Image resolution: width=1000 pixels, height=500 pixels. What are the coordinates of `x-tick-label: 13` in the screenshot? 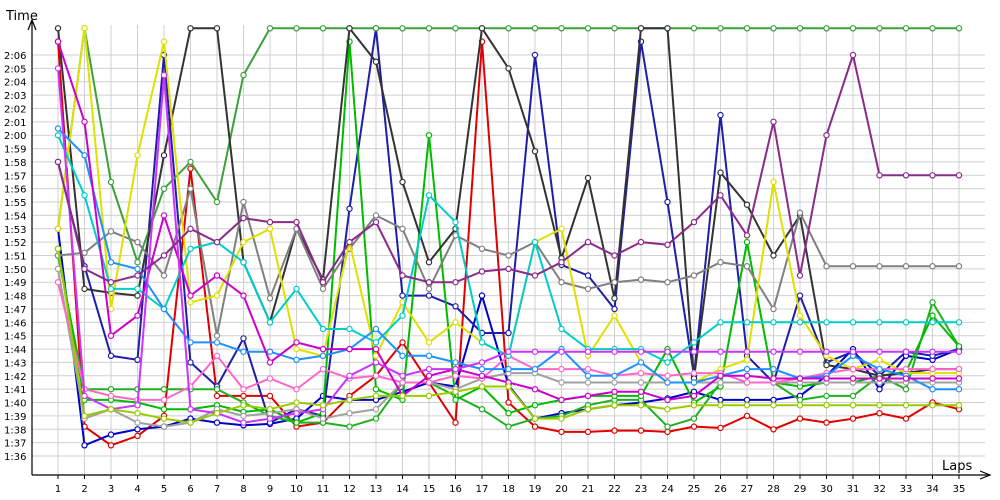 It's located at (376, 489).